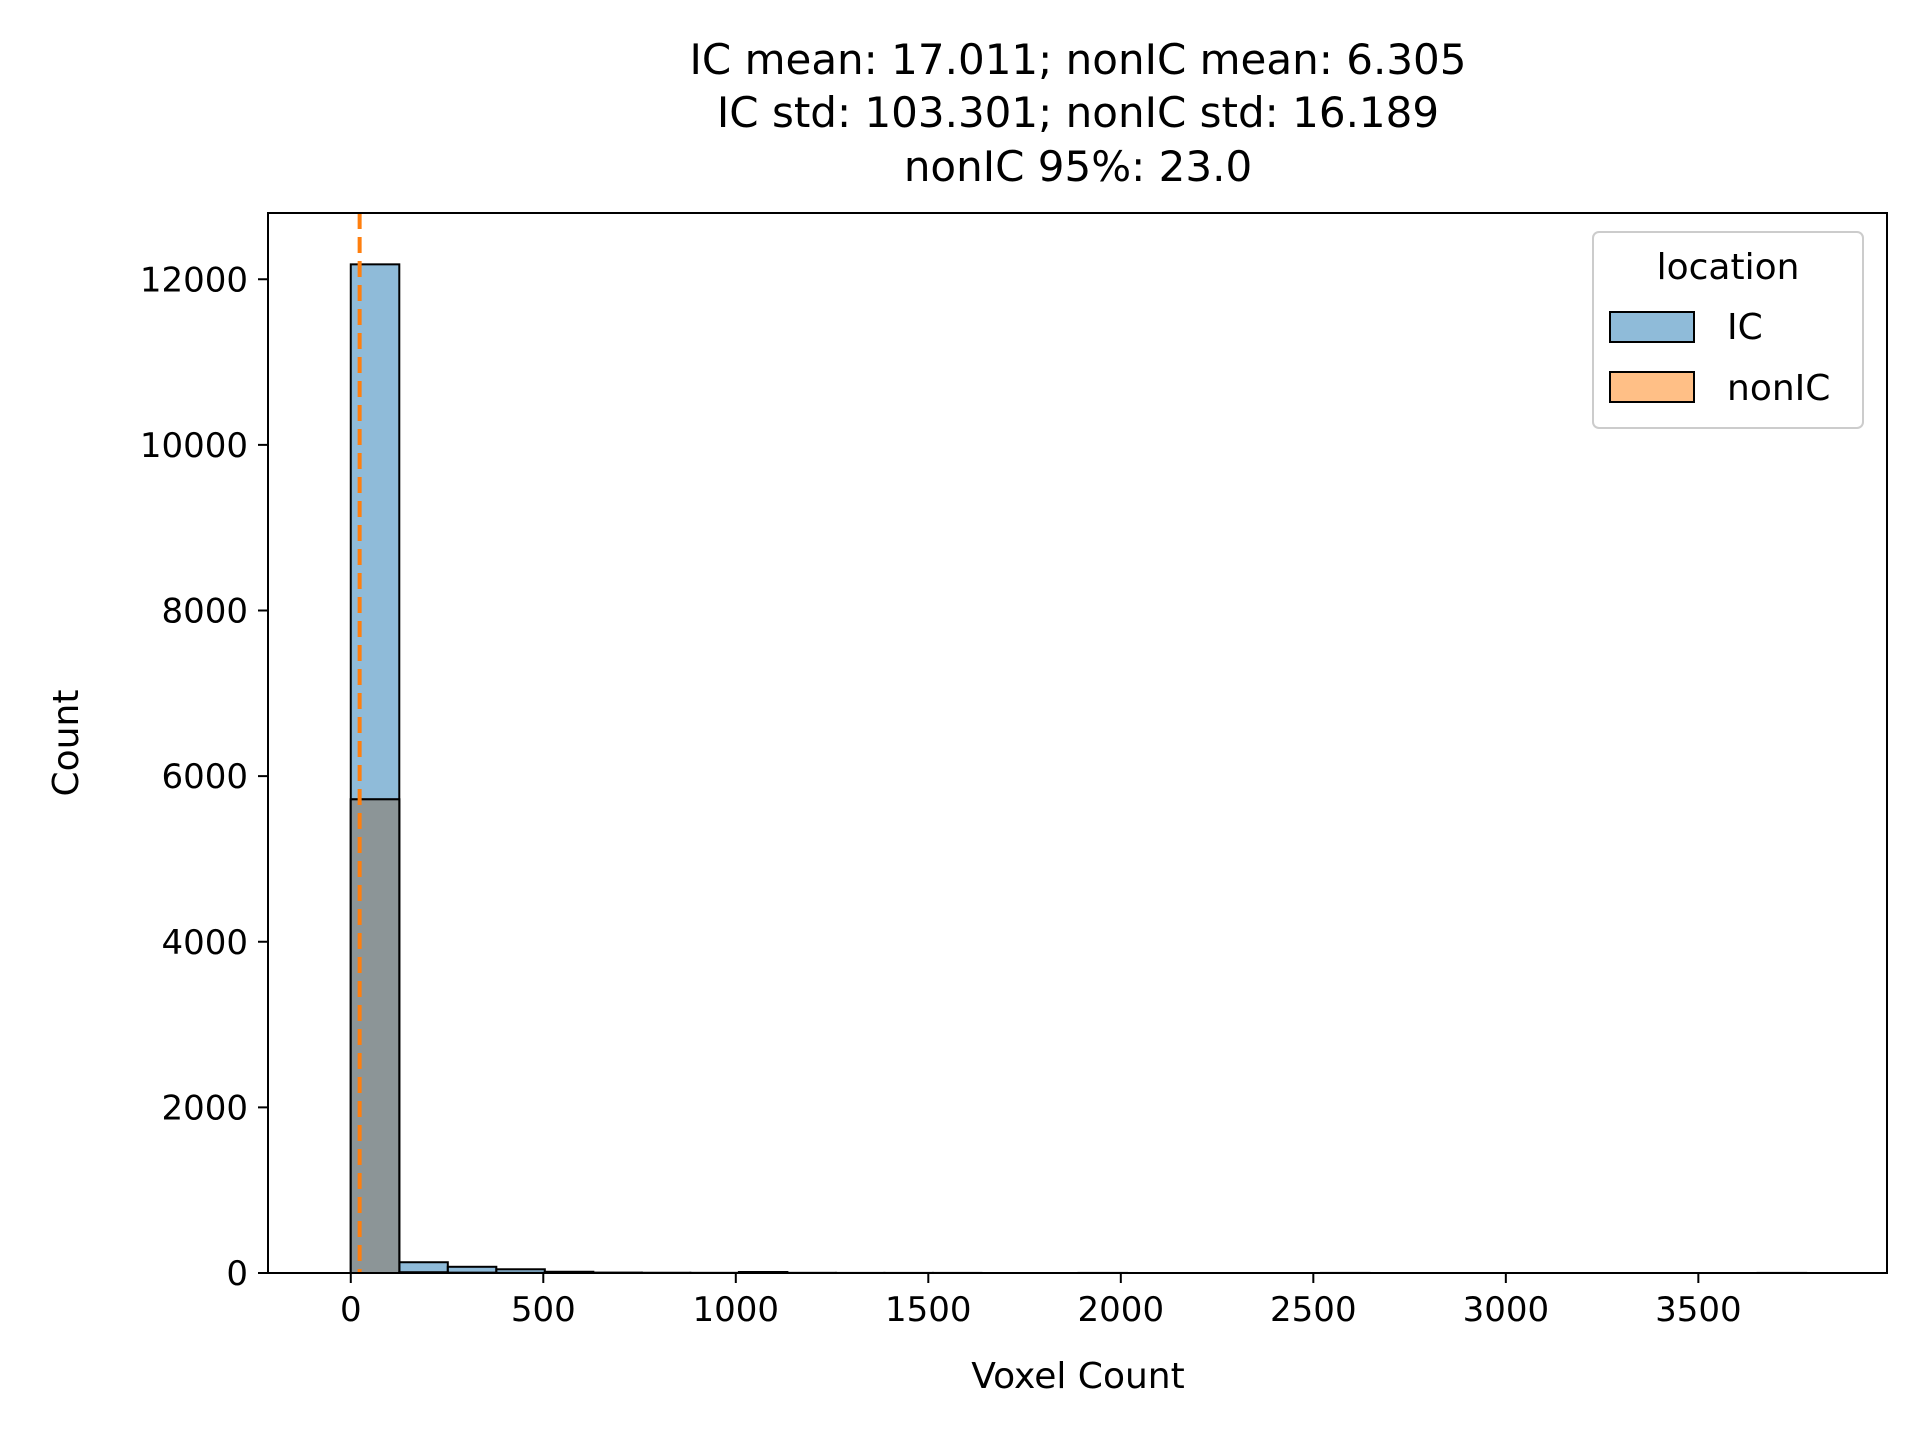  What do you see at coordinates (1077, 1376) in the screenshot?
I see `x-axis-label: Voxel Count` at bounding box center [1077, 1376].